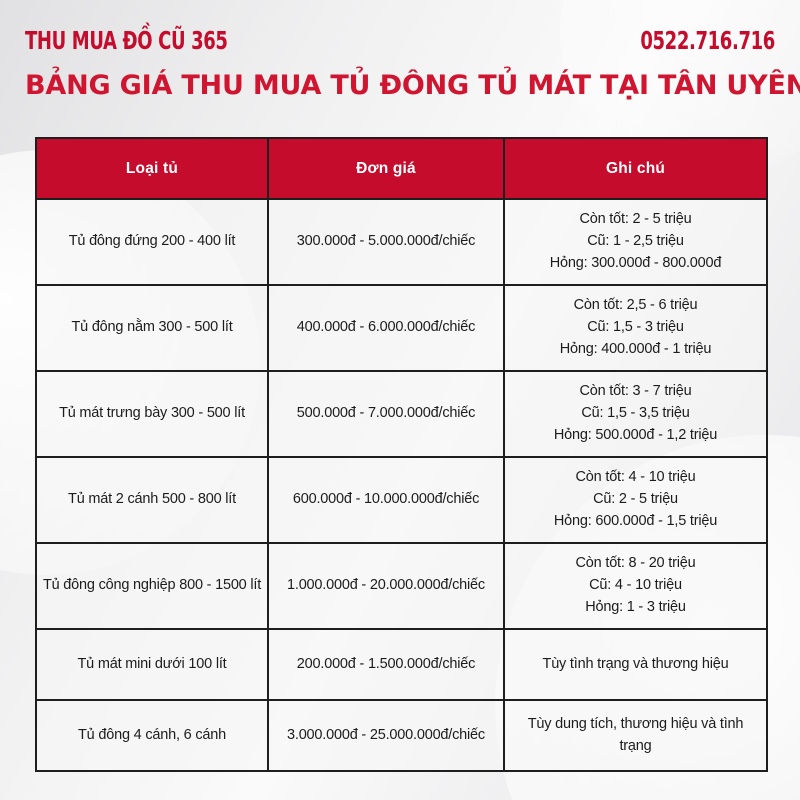 The image size is (800, 800). What do you see at coordinates (635, 348) in the screenshot?
I see `note-line: Hỏng: 400.000đ - 1 triệu` at bounding box center [635, 348].